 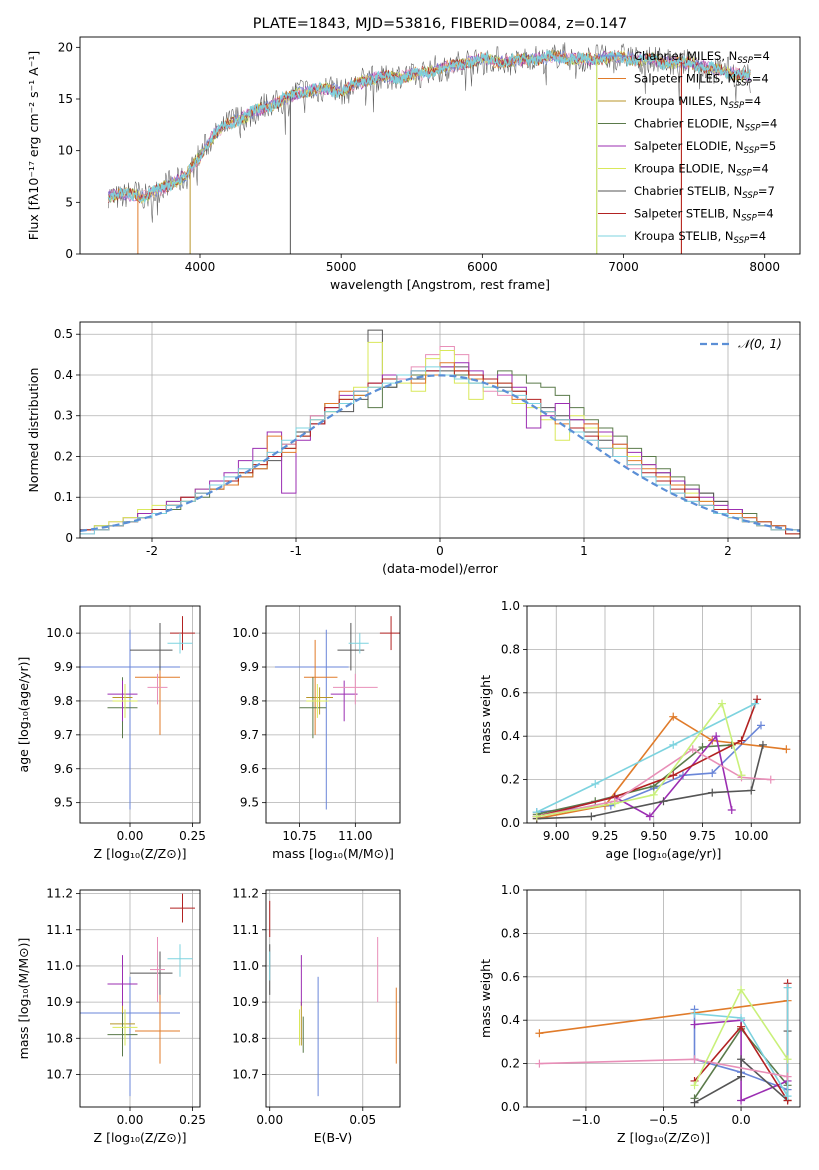 I want to click on legend-name: Salpeter MILES, N, so click(x=685, y=79).